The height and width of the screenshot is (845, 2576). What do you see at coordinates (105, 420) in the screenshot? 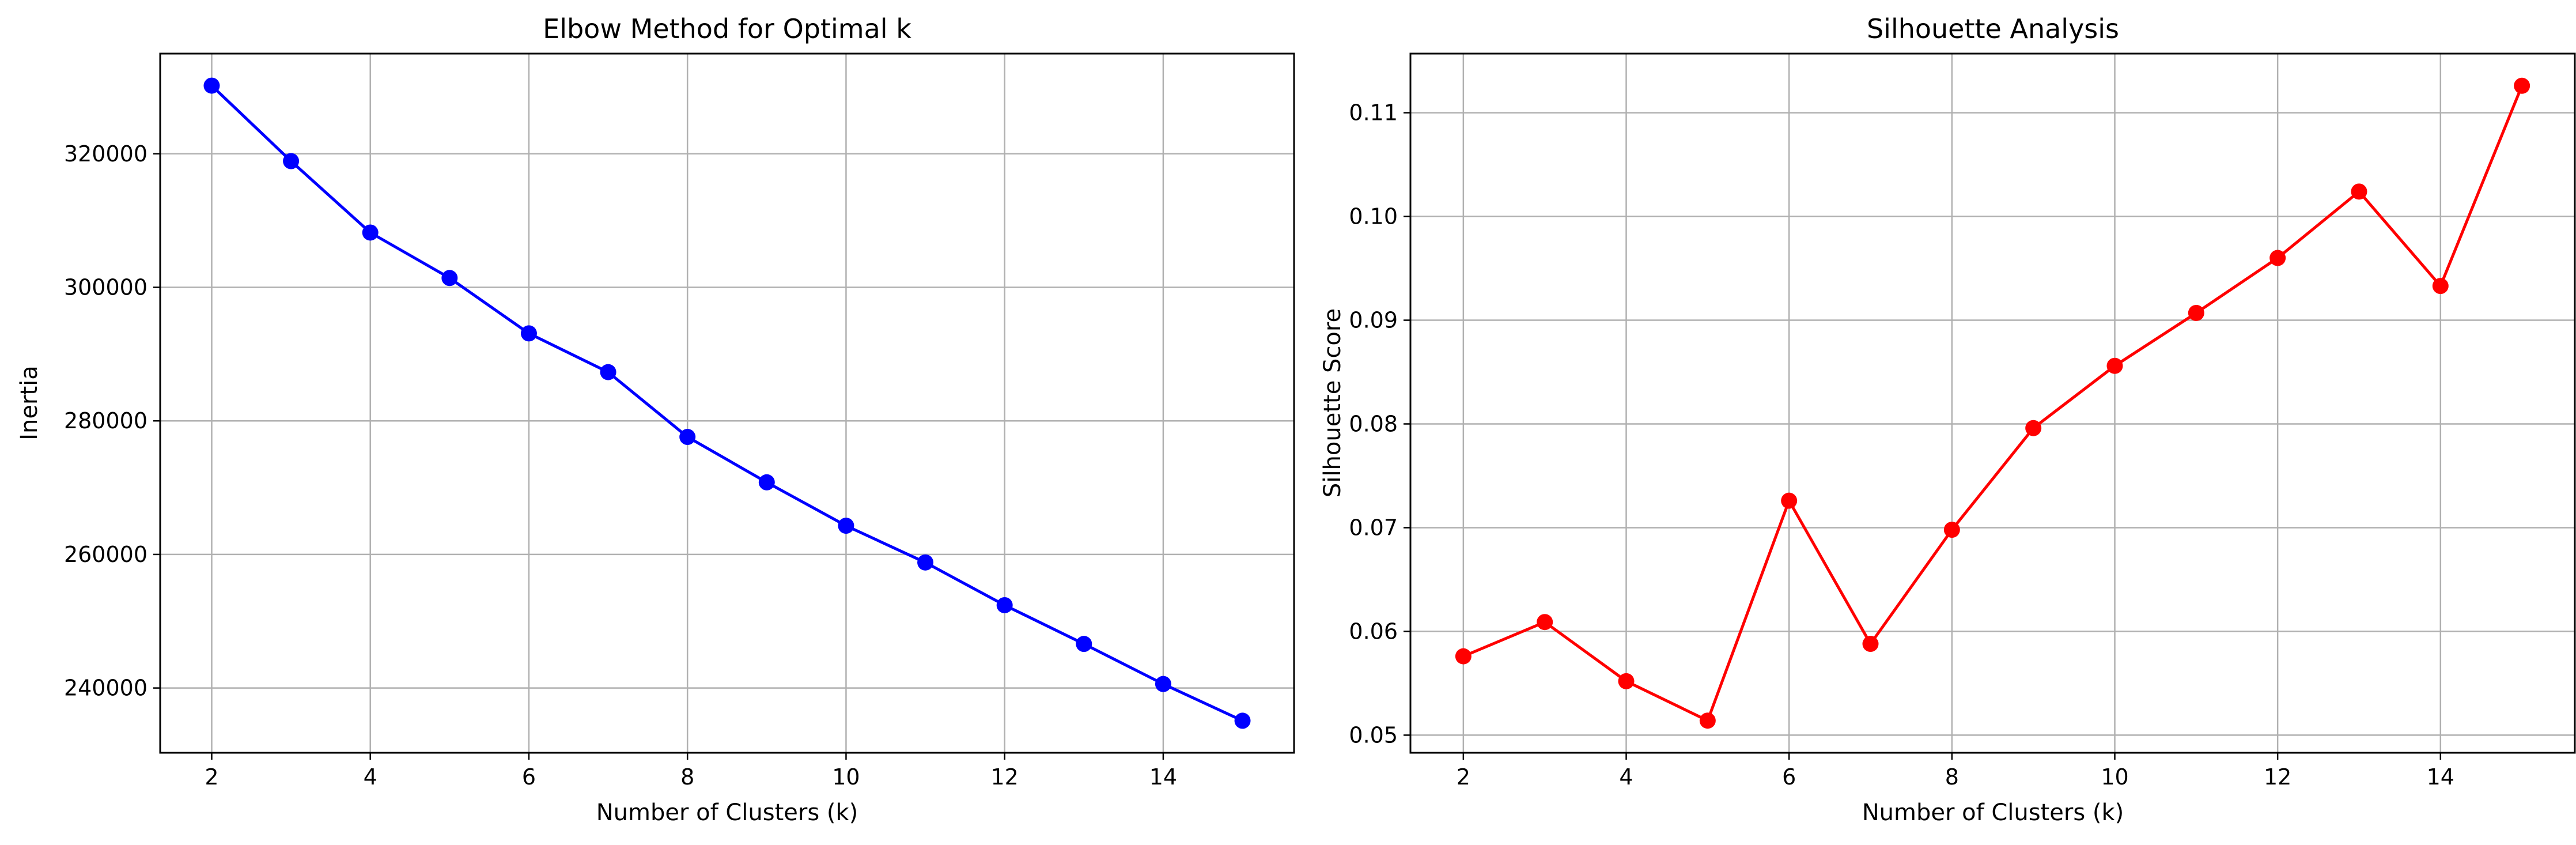
I see `elbow-y-tick-label: 280000` at bounding box center [105, 420].